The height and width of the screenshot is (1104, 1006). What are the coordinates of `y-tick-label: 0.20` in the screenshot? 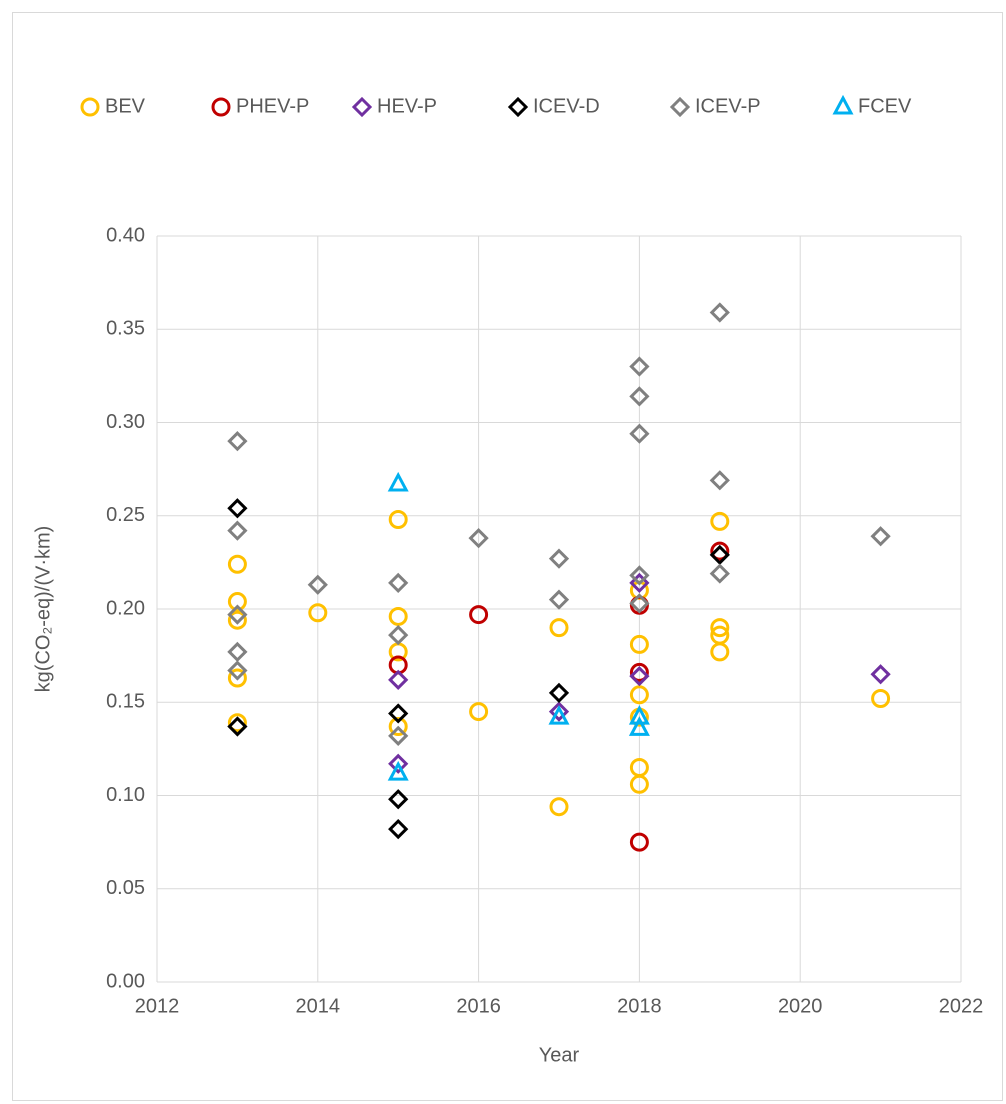 It's located at (125, 608).